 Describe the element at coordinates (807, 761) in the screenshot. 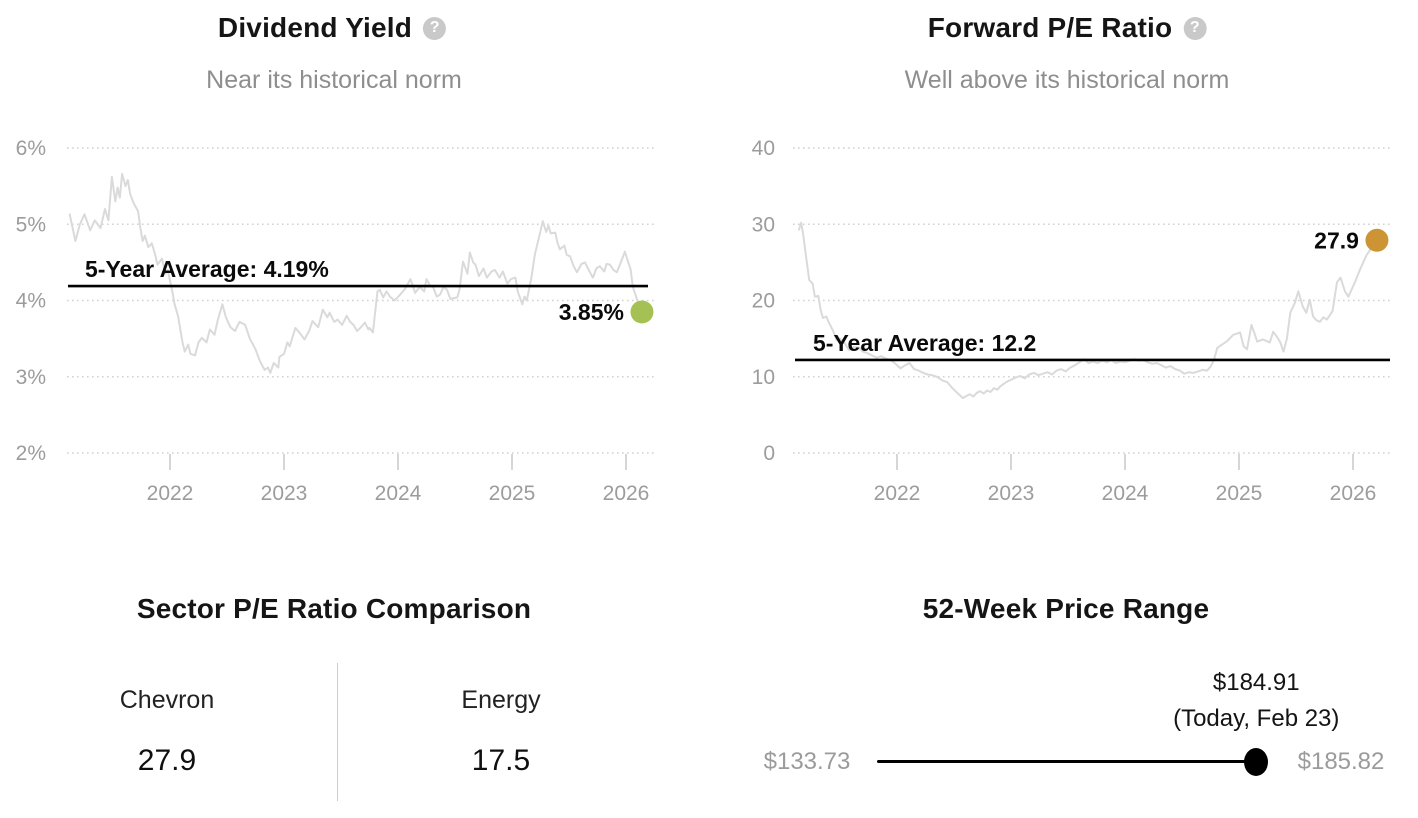

I see `range-low-label: $133.73` at that location.